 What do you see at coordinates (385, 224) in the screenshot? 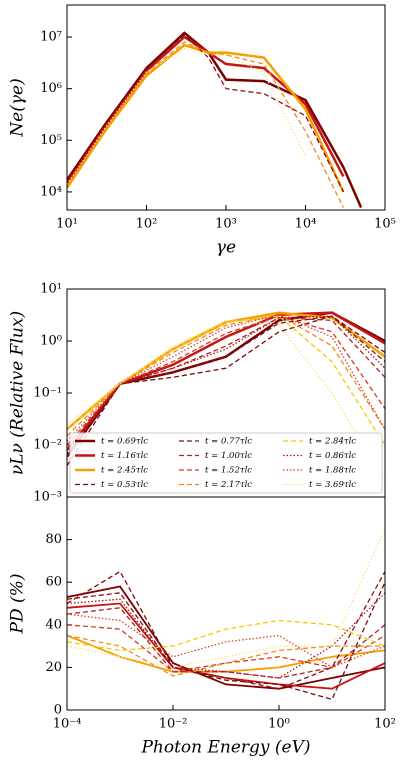
I see `x-tick-label: 10⁵` at bounding box center [385, 224].